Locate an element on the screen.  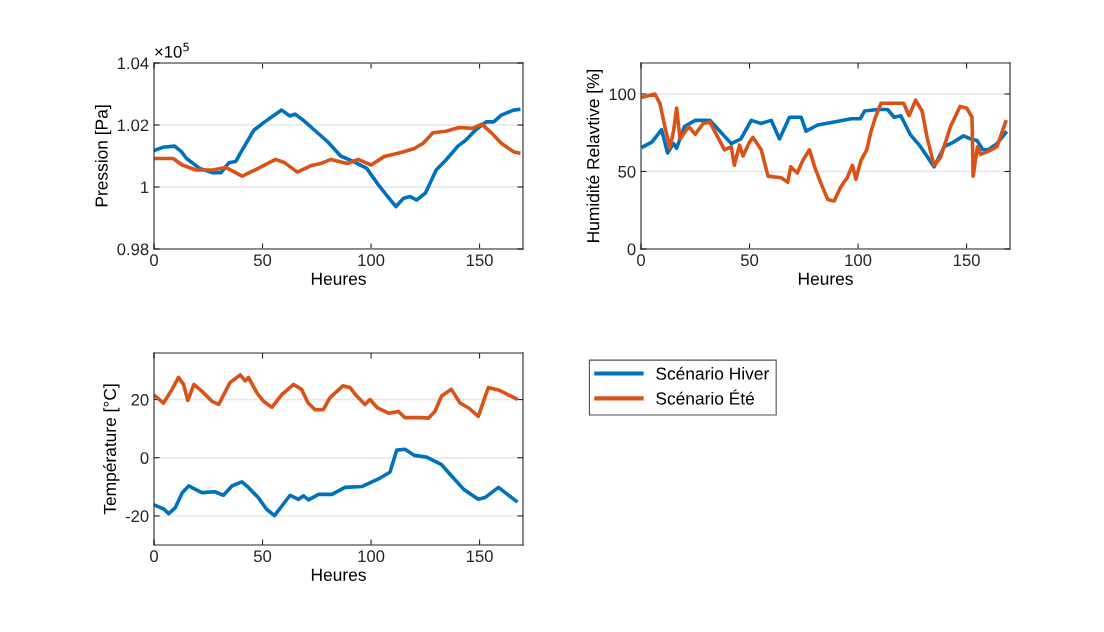
y-axis-title: Humidité Relavtive [%] is located at coordinates (594, 155).